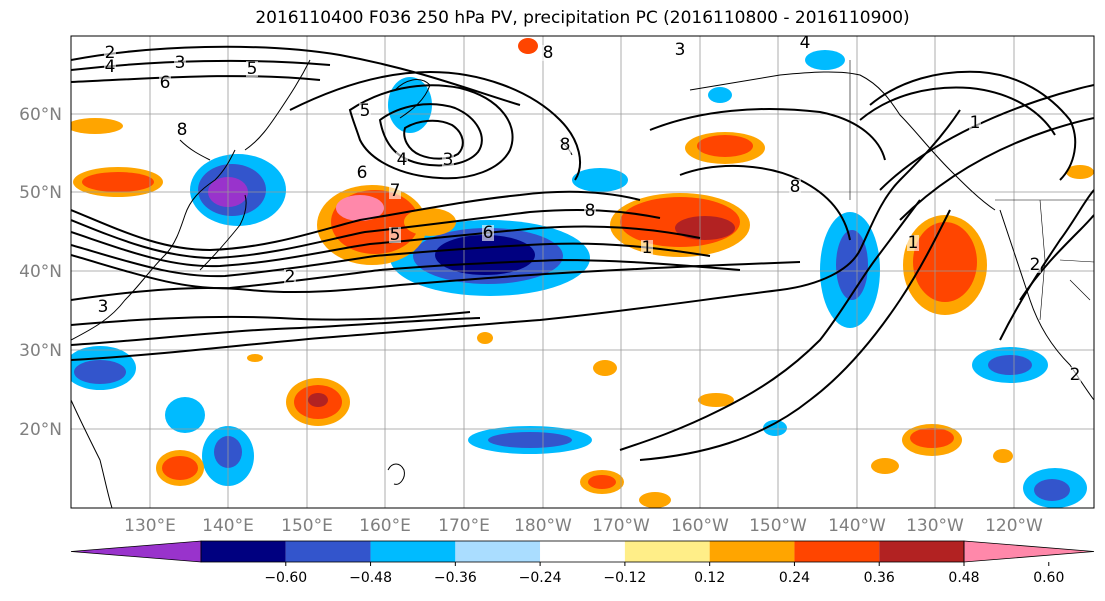 The width and height of the screenshot is (1105, 601). Describe the element at coordinates (40, 272) in the screenshot. I see `lat-label: 40°N` at that location.